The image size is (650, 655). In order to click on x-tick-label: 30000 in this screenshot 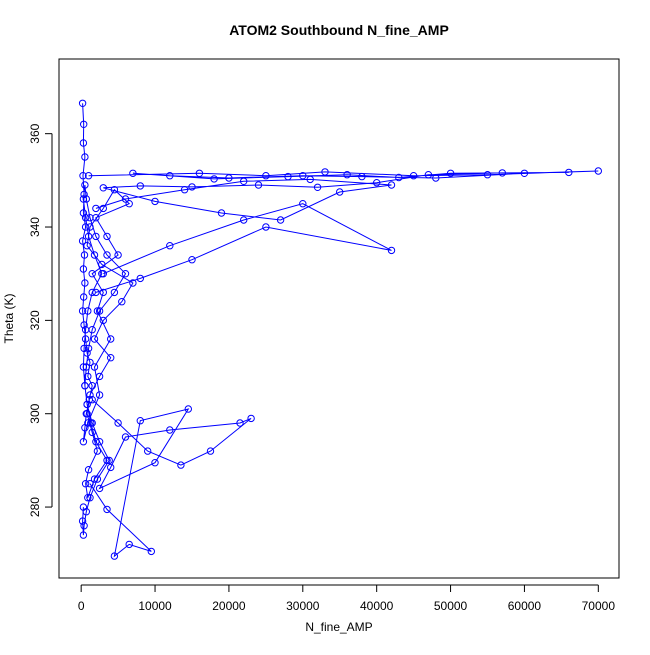, I will do `click(303, 606)`.